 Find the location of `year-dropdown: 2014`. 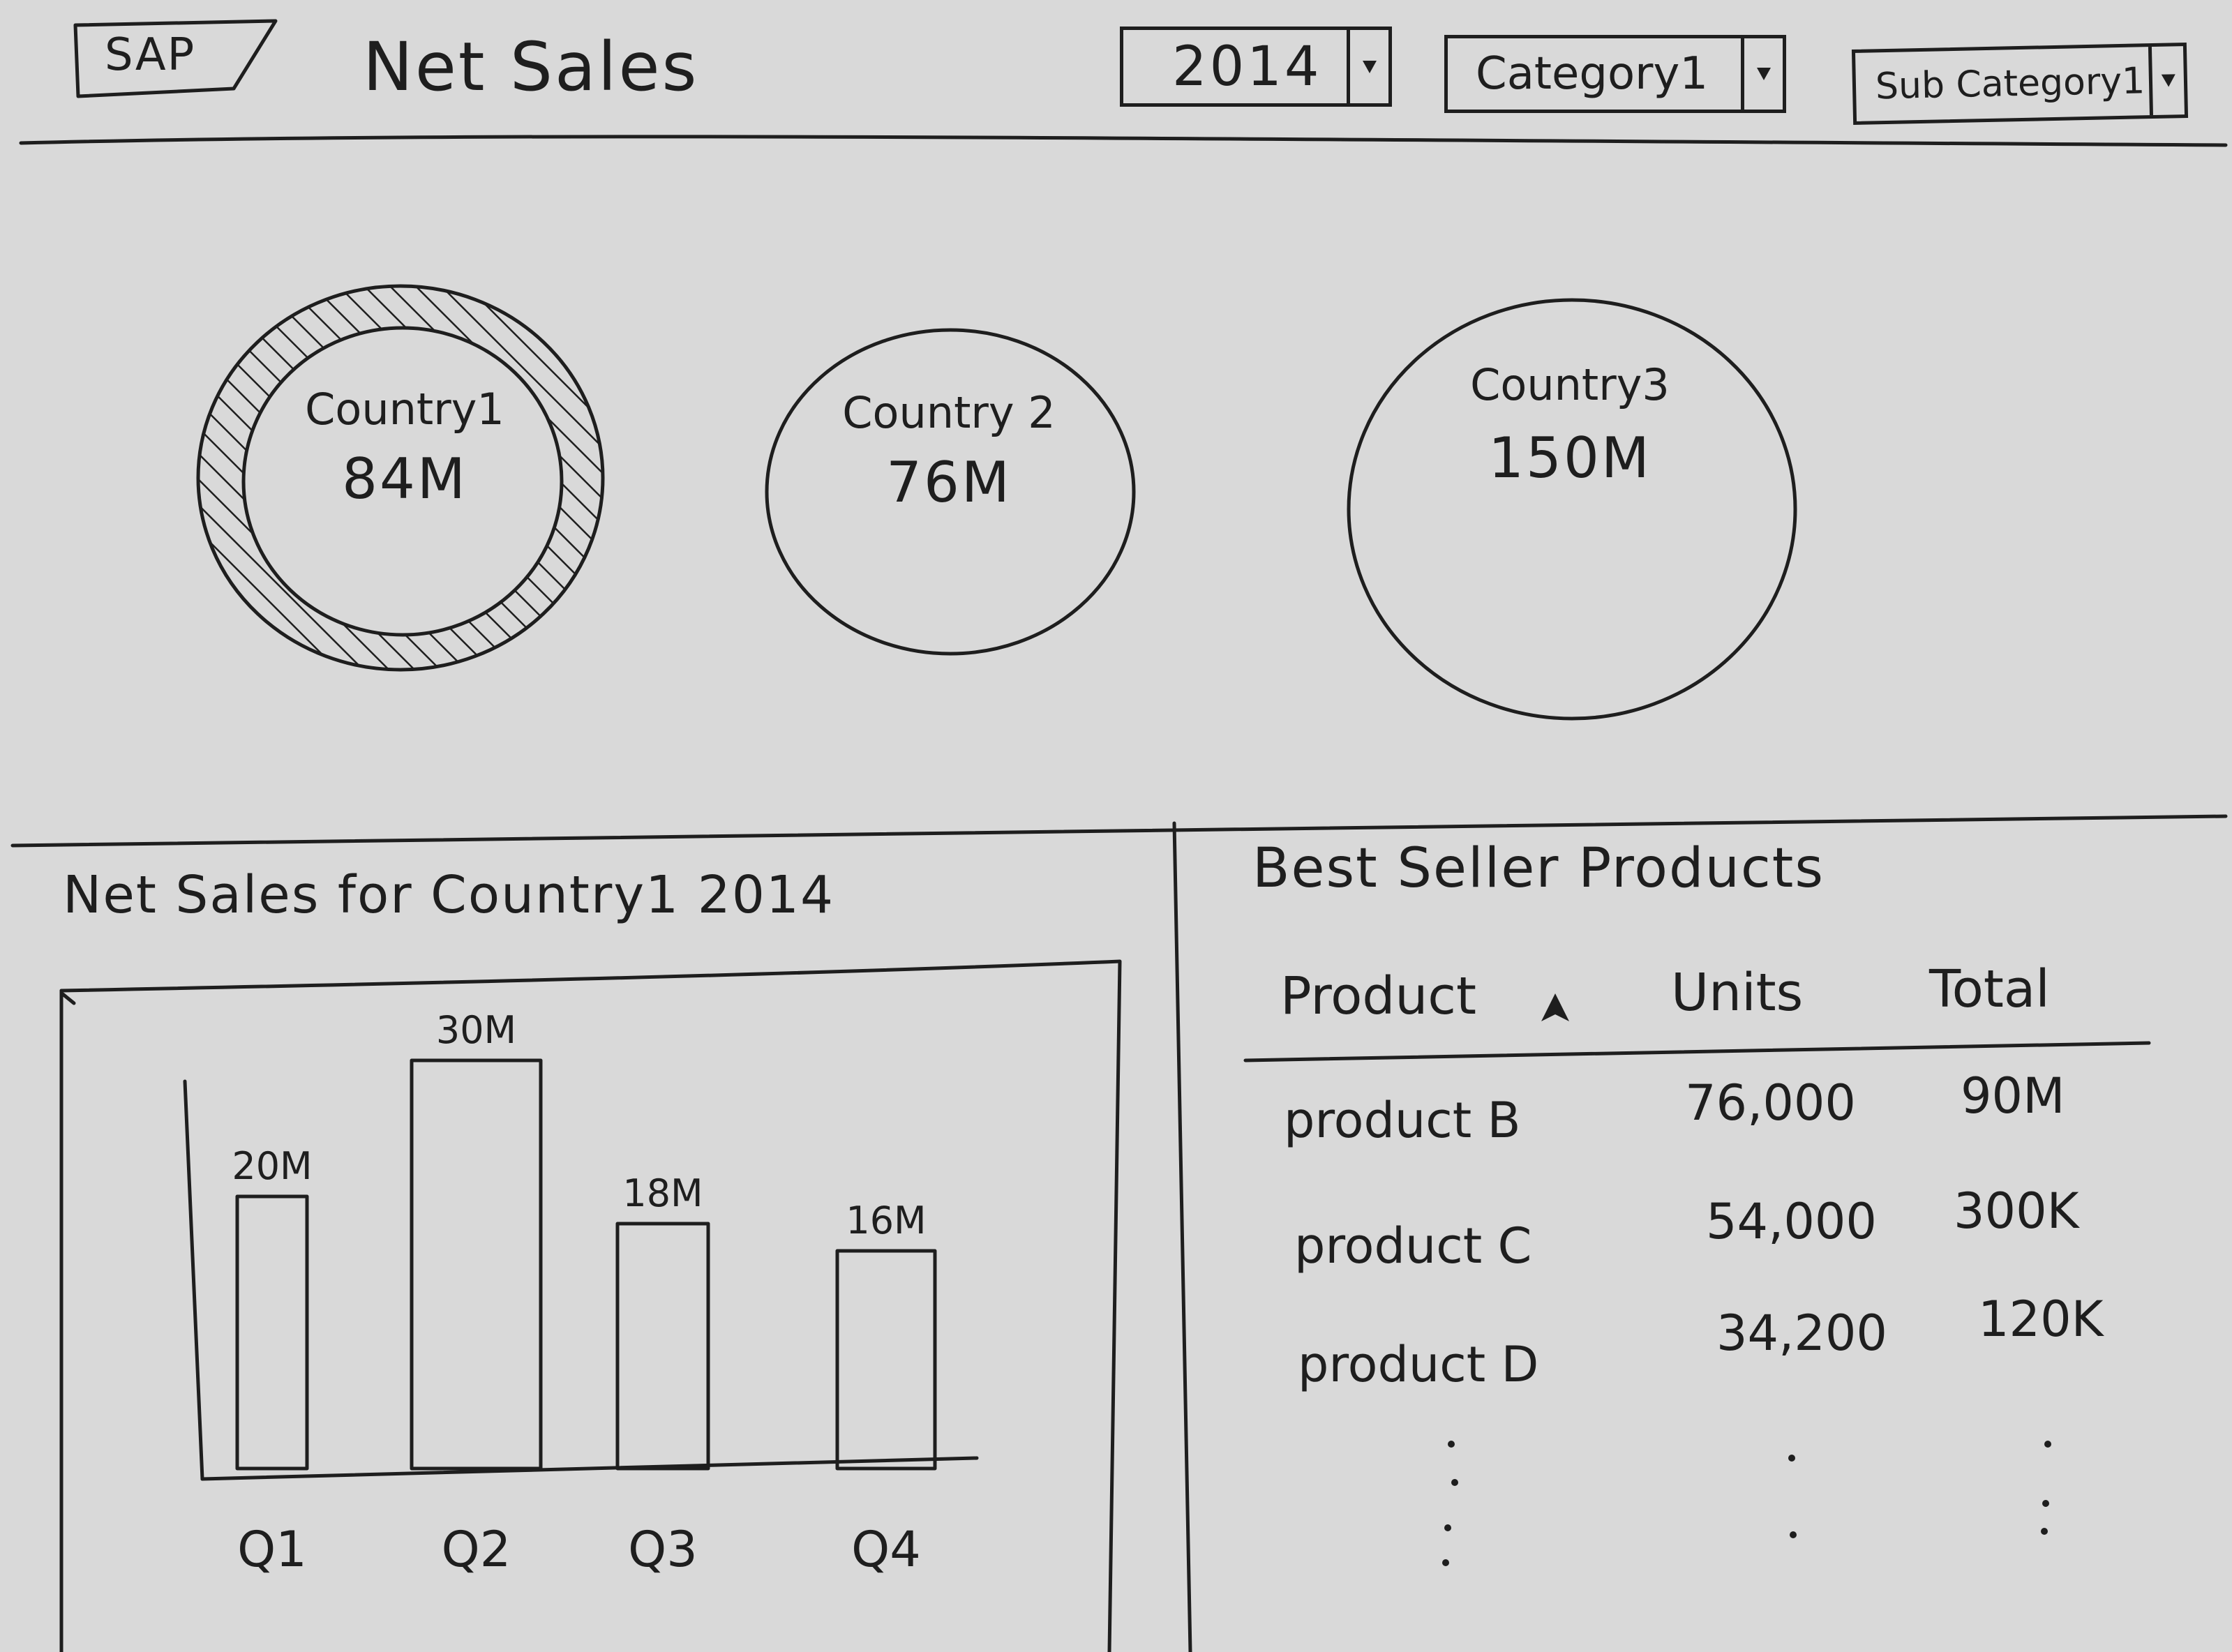

year-dropdown: 2014 is located at coordinates (1256, 67).